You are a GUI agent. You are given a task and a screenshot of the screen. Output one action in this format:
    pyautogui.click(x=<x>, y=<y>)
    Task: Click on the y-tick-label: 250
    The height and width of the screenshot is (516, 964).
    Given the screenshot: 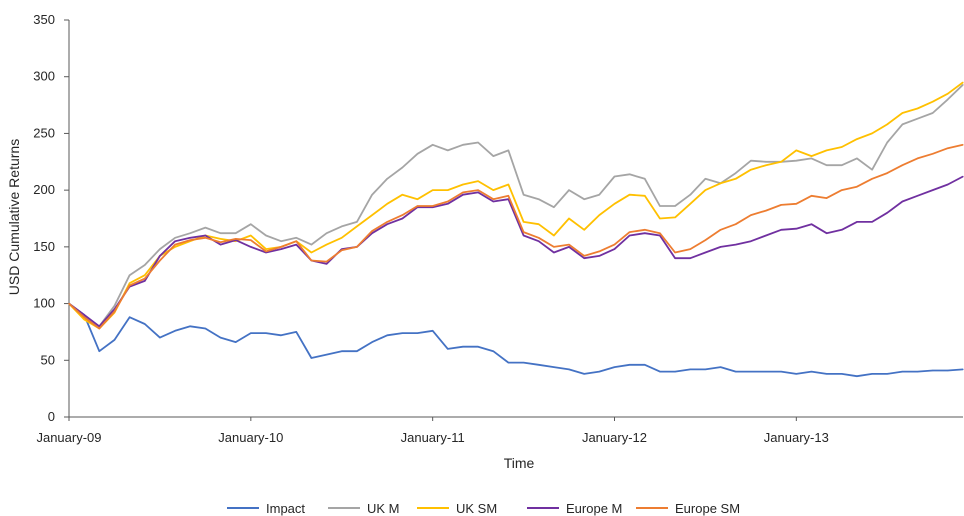 What is the action you would take?
    pyautogui.click(x=44, y=132)
    